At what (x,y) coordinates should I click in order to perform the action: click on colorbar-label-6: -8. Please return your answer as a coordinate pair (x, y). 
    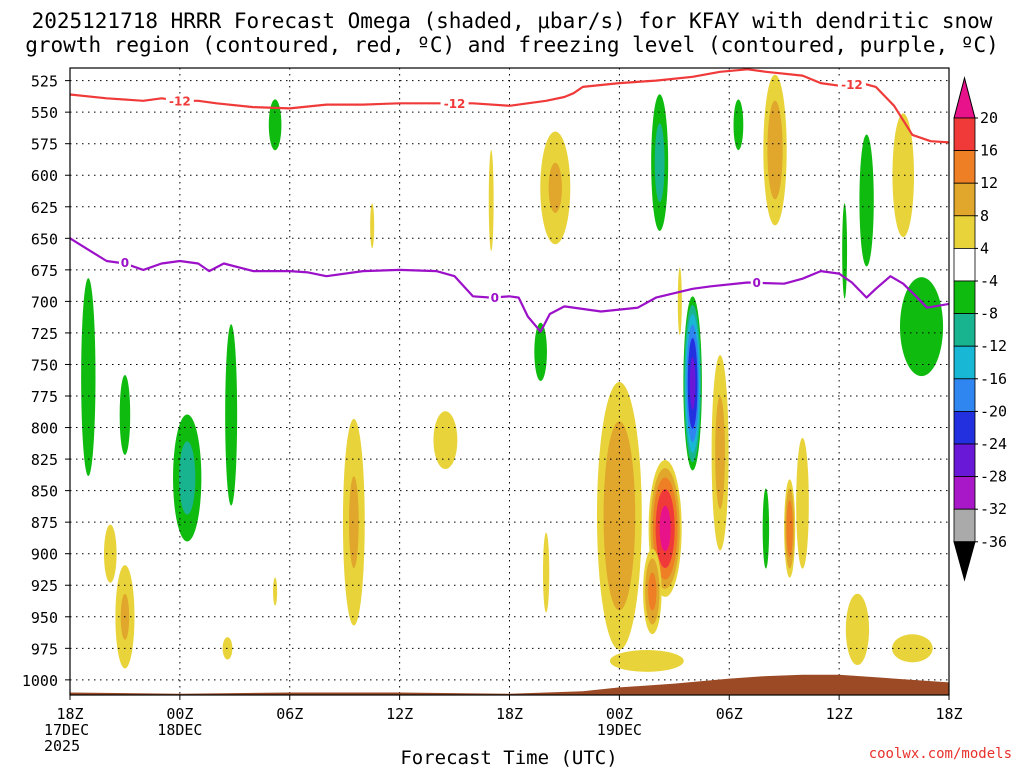
    Looking at the image, I should click on (989, 314).